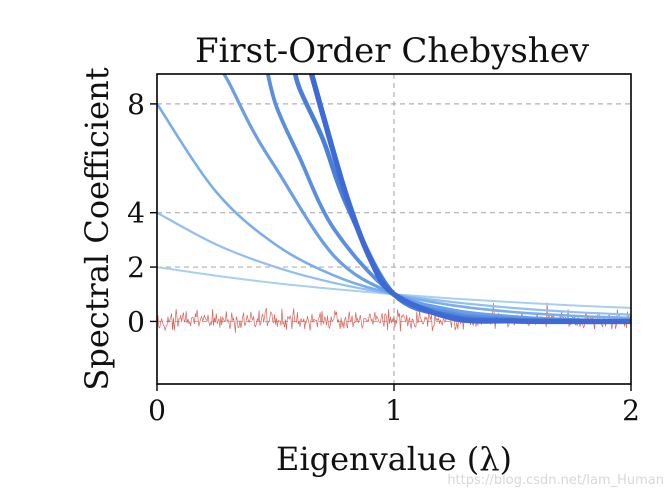 The image size is (672, 494). Describe the element at coordinates (631, 410) in the screenshot. I see `x-tick-label: 2` at that location.